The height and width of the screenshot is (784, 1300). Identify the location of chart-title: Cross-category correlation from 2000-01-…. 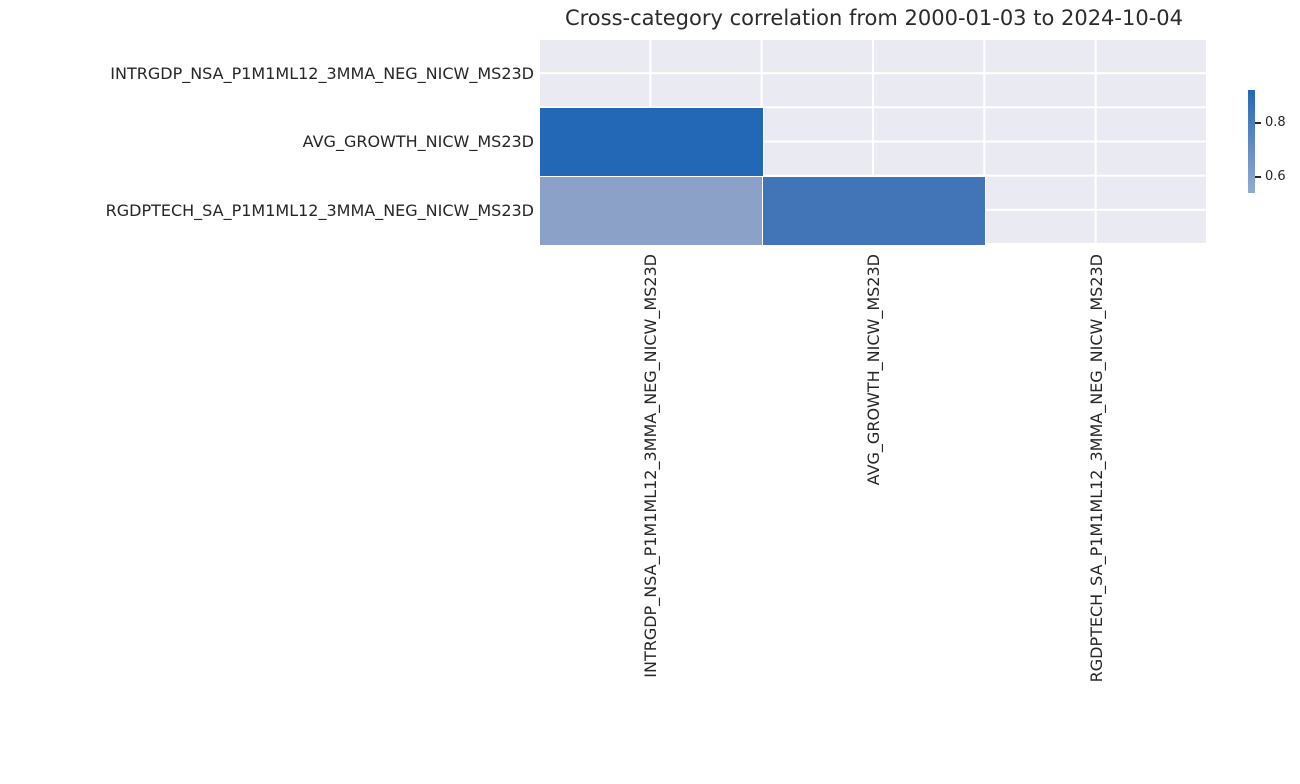
(874, 18).